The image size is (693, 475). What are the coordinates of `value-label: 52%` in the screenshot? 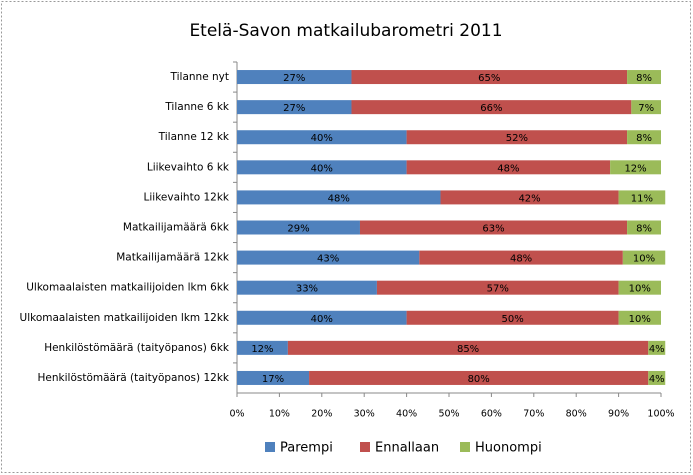 It's located at (517, 138).